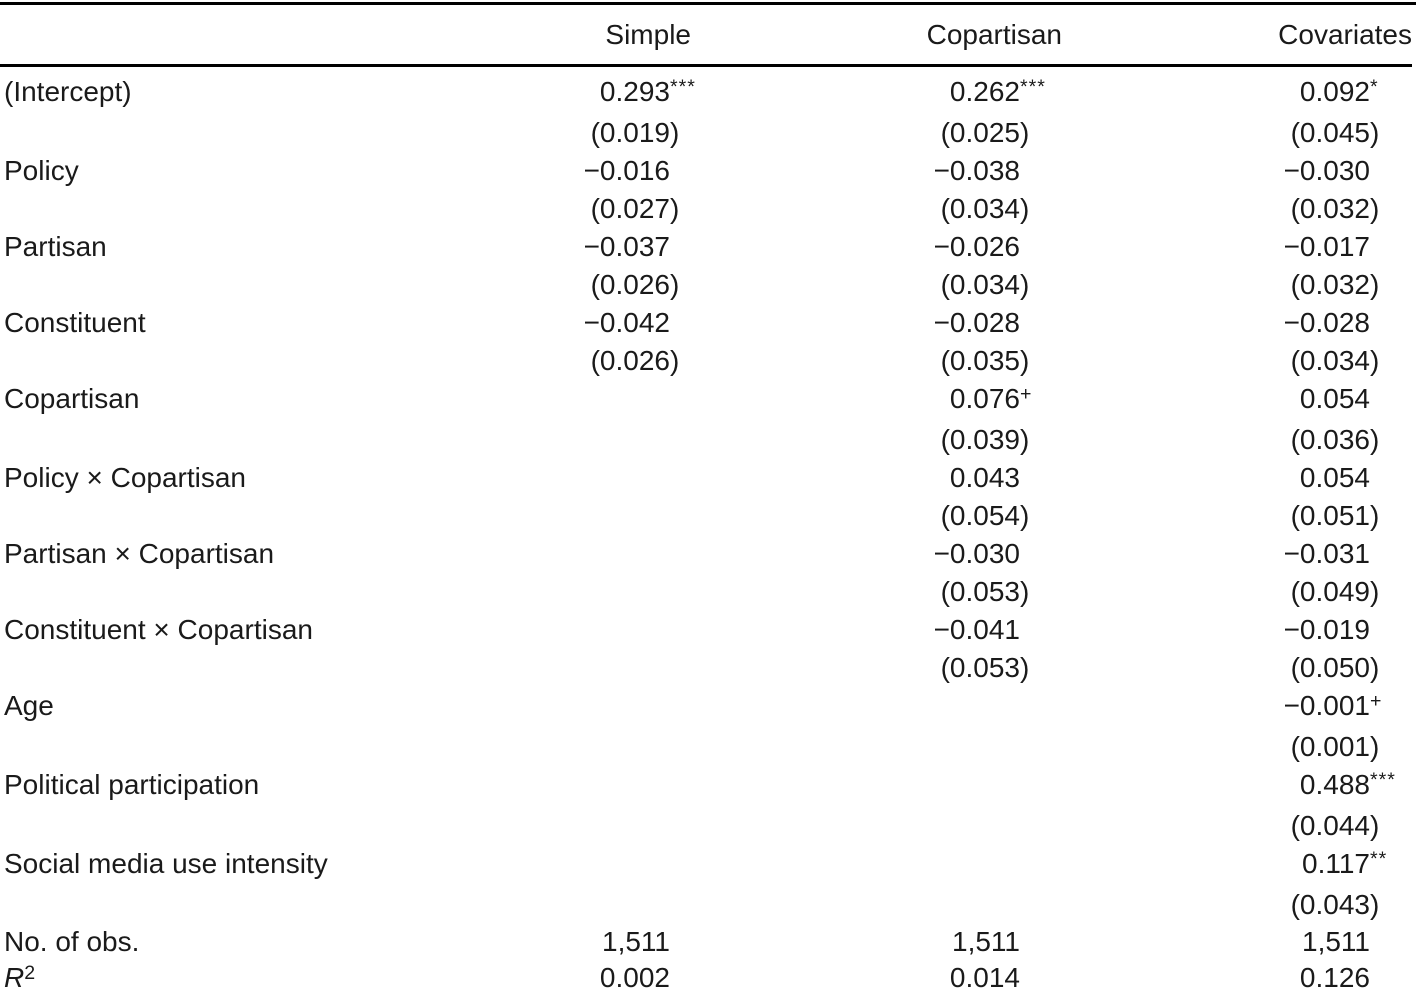 The width and height of the screenshot is (1416, 1001). I want to click on row-label: Policy, so click(41, 170).